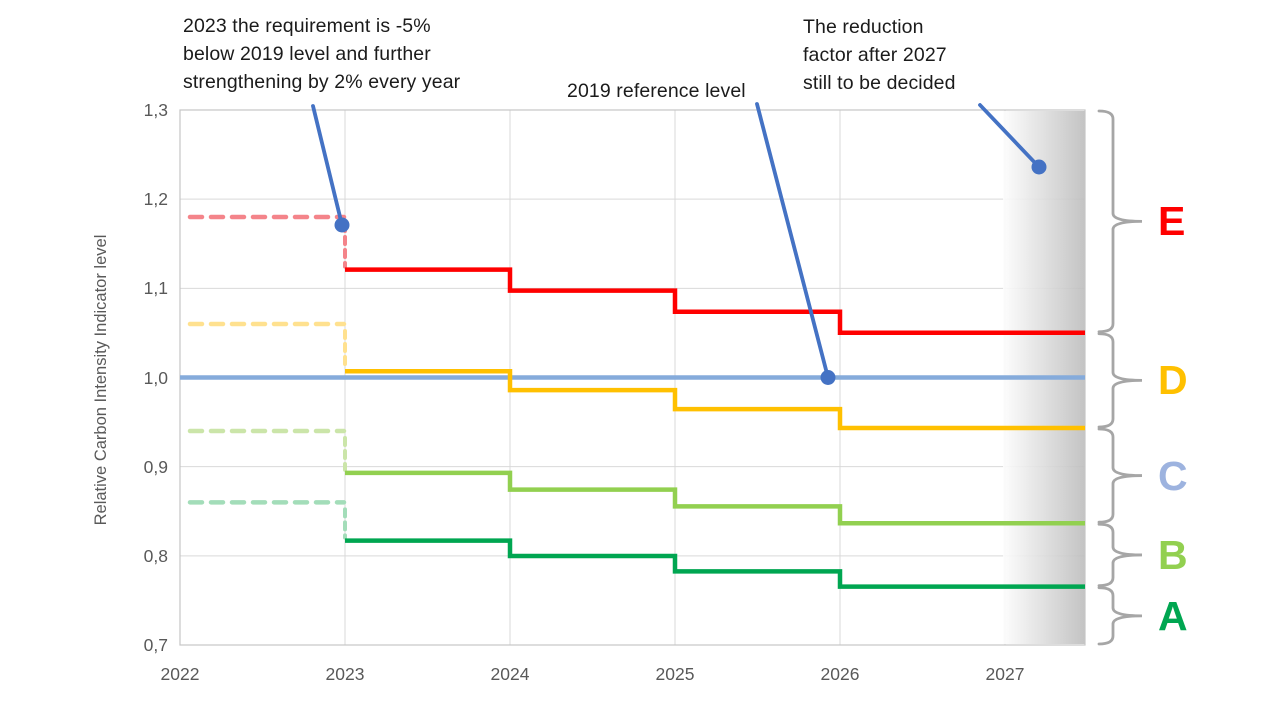 The height and width of the screenshot is (720, 1280). I want to click on rating-letter-A: A, so click(1173, 615).